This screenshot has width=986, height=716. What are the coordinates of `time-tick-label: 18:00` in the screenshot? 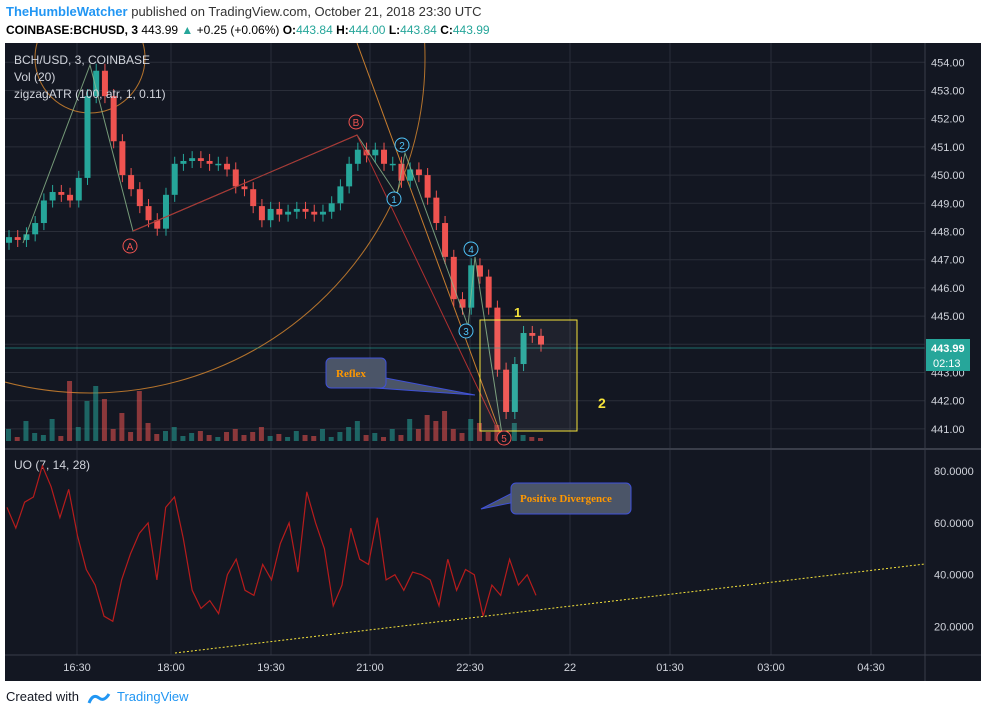 It's located at (171, 668).